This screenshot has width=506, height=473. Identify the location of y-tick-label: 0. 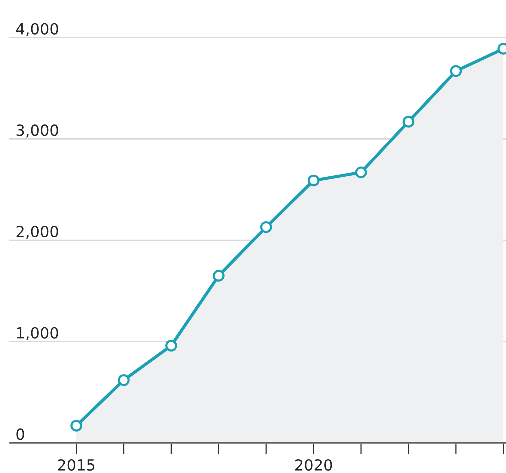
(20, 434).